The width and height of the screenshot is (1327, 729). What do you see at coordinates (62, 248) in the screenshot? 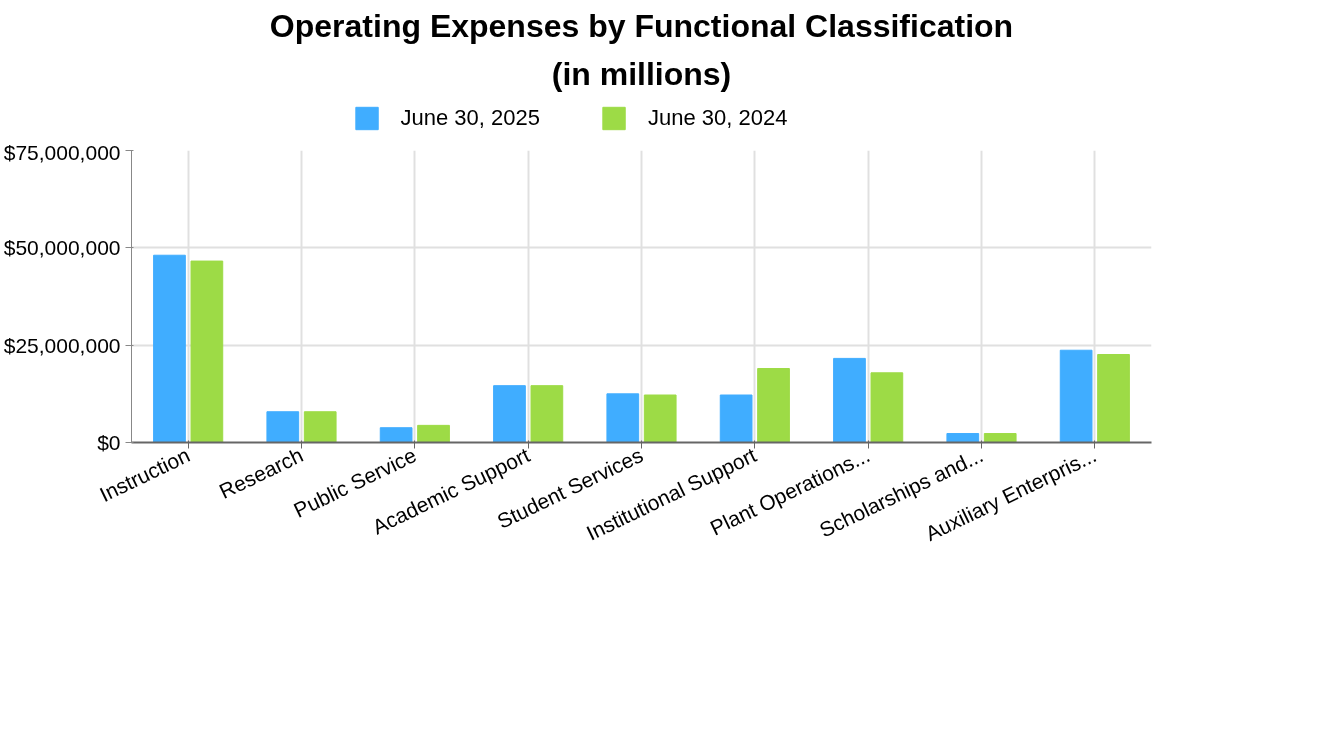
I see `y-tick-label: $50,000,000` at bounding box center [62, 248].